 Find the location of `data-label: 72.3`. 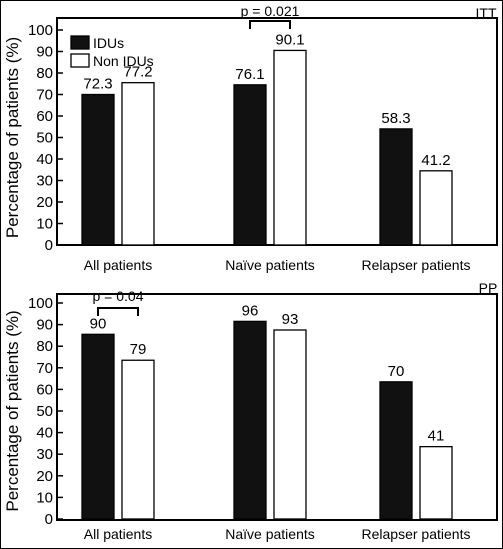

data-label: 72.3 is located at coordinates (97, 84).